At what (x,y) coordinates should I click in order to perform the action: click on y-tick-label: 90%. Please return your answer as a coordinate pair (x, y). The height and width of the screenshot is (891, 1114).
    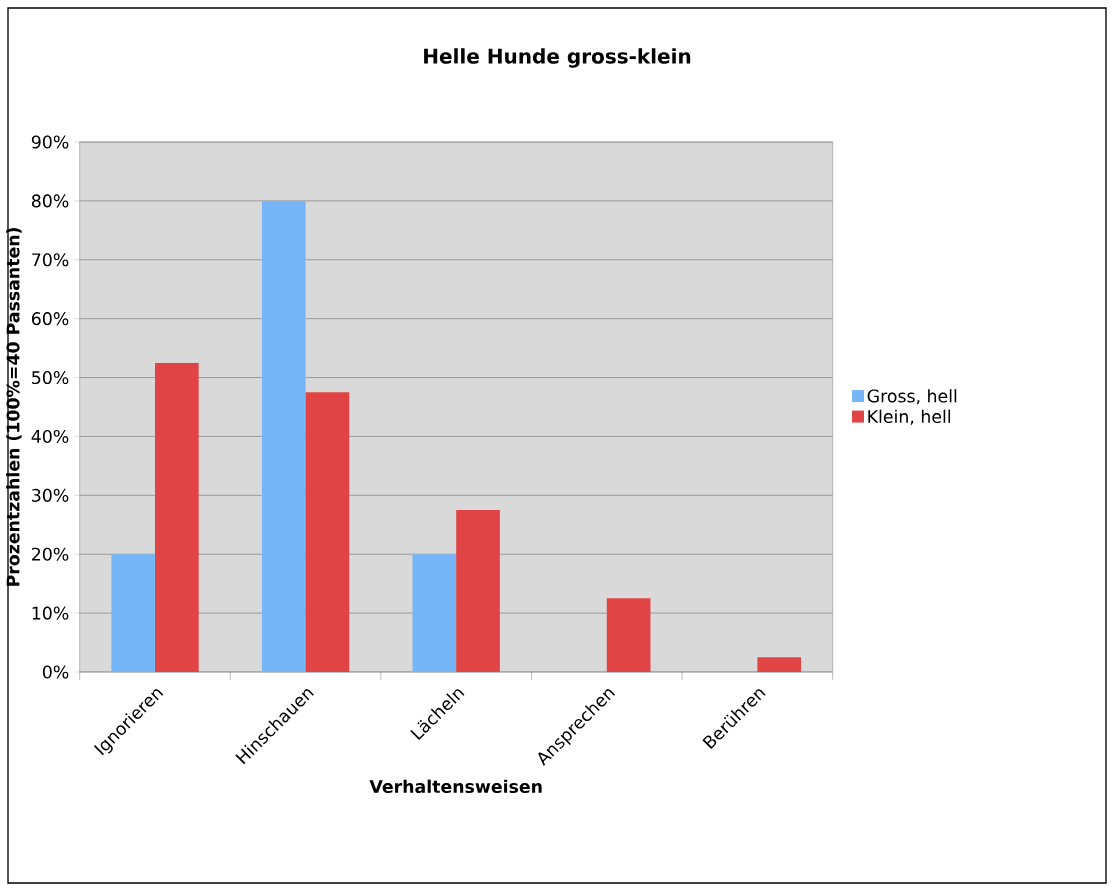
    Looking at the image, I should click on (50, 142).